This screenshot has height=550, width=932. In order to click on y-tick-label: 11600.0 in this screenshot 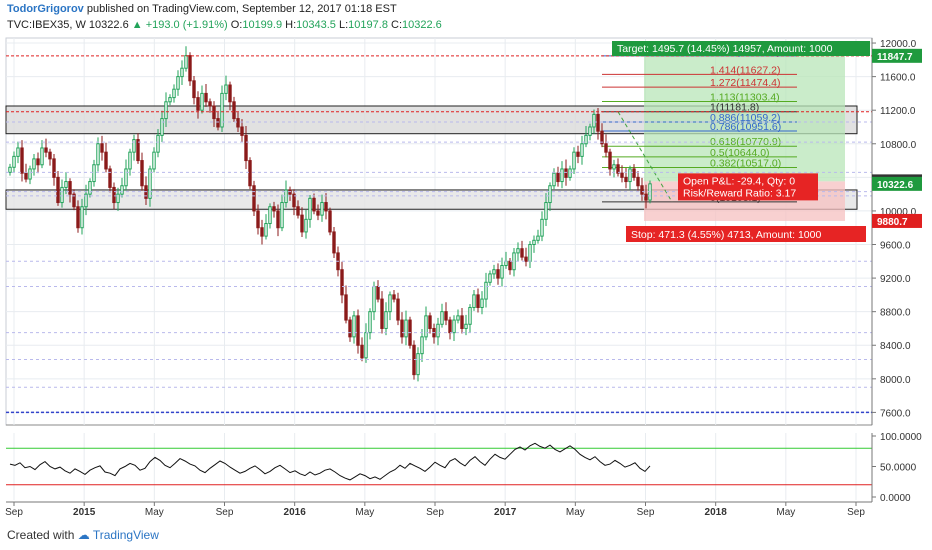, I will do `click(898, 78)`.